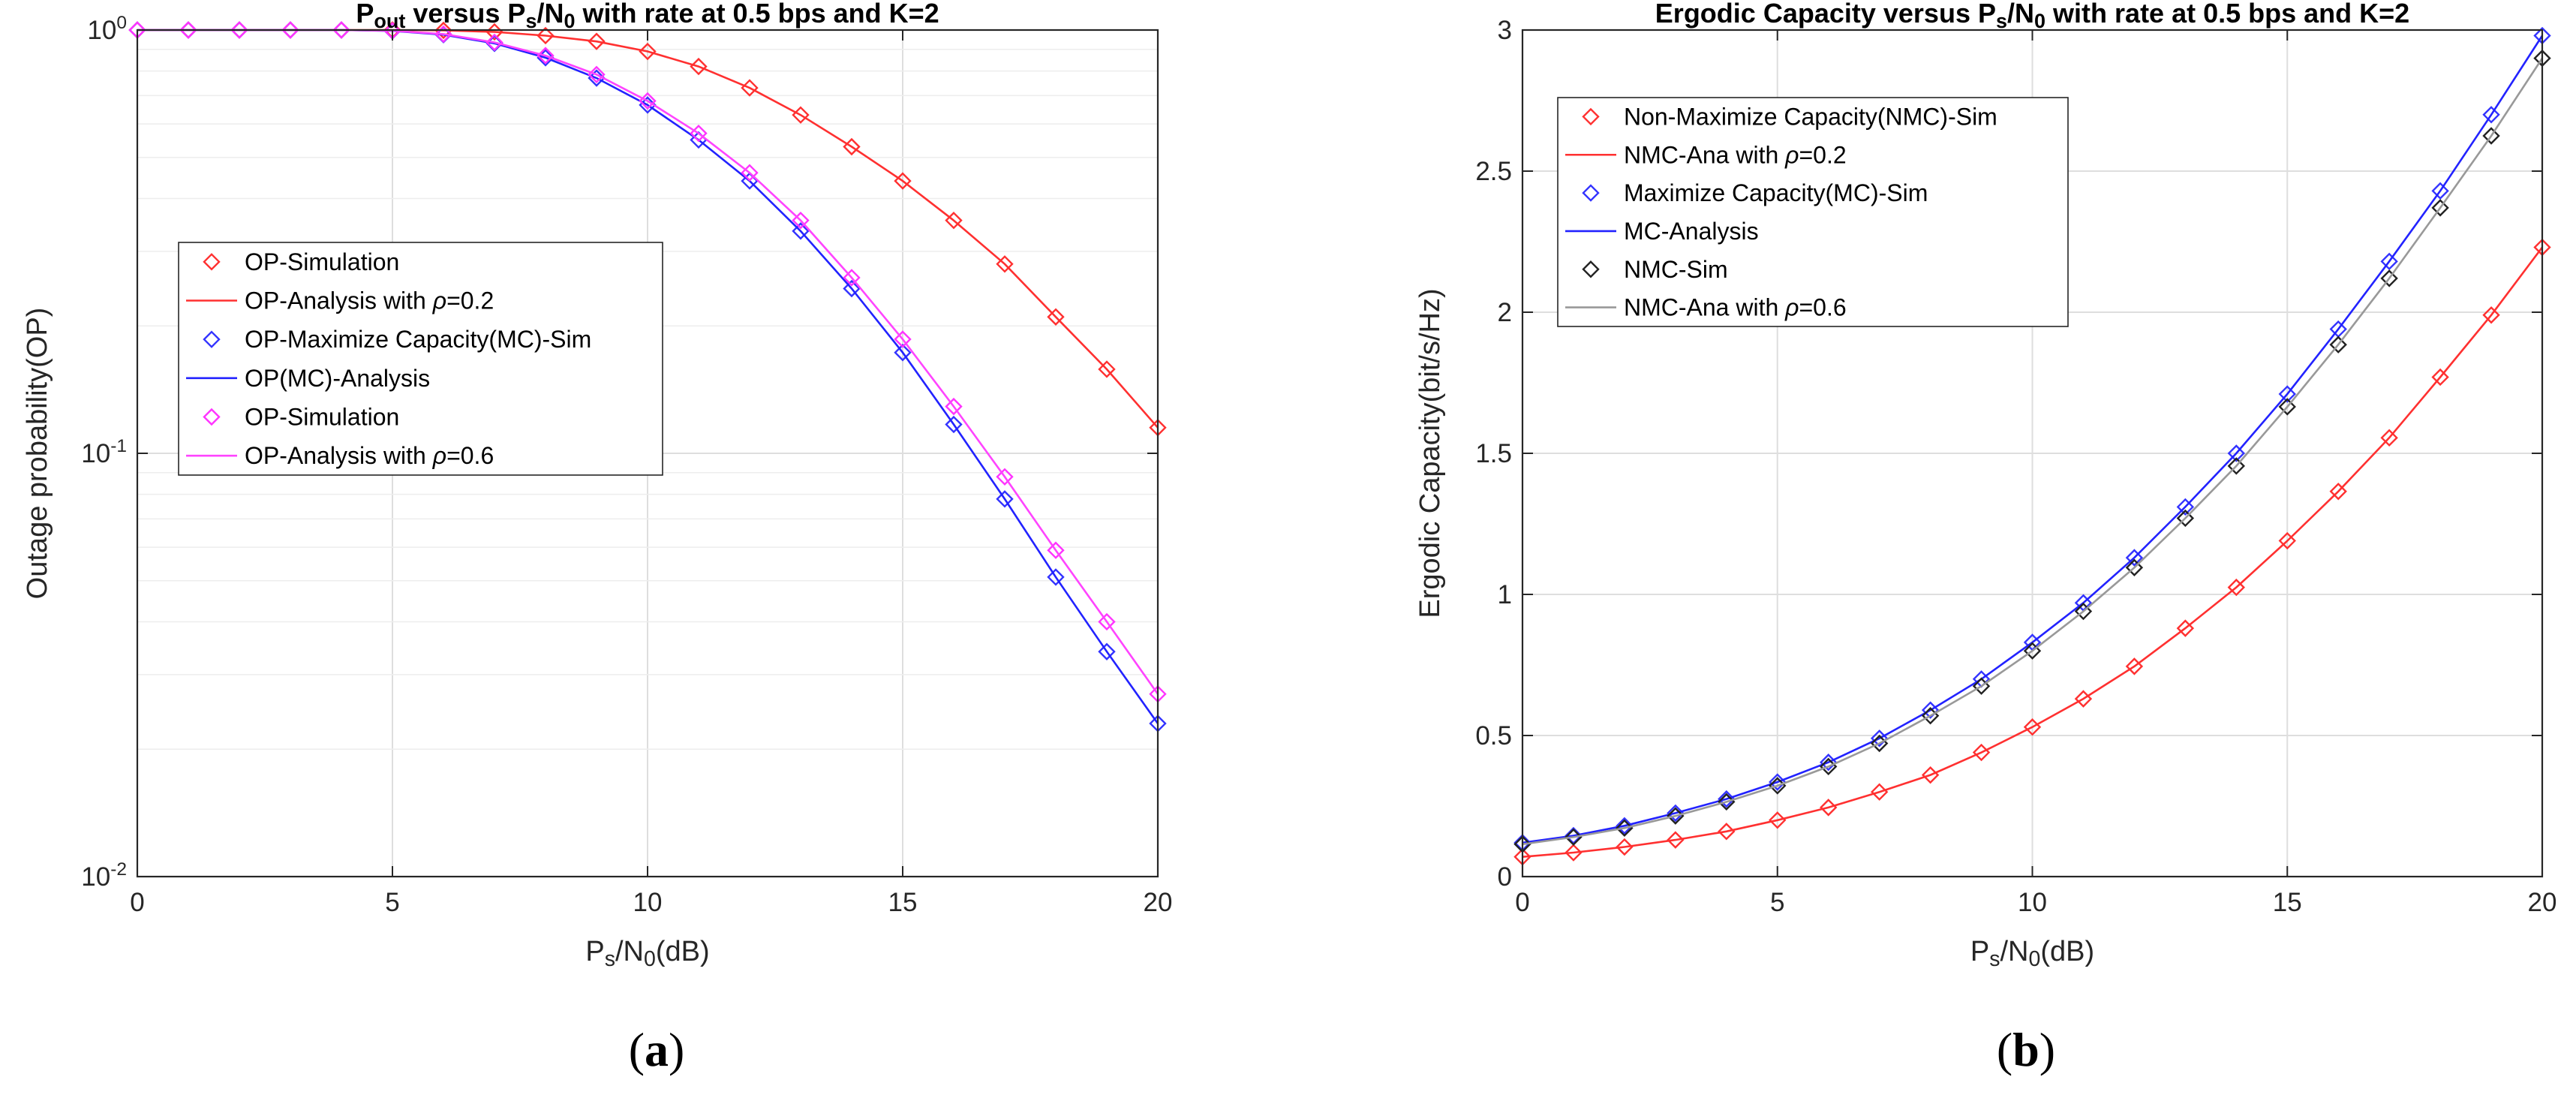 Image resolution: width=2576 pixels, height=1095 pixels. Describe the element at coordinates (683, 951) in the screenshot. I see `chart-a-xlabel-part-4: (dB)` at that location.